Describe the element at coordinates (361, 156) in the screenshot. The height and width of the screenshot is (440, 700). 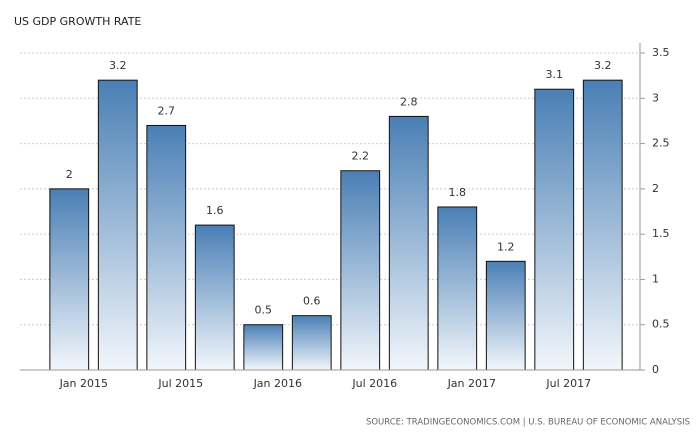
I see `data-label: 2.2` at that location.